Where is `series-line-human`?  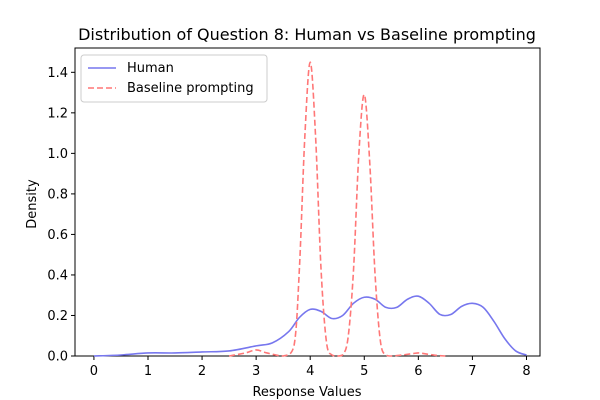
series-line-human is located at coordinates (310, 326).